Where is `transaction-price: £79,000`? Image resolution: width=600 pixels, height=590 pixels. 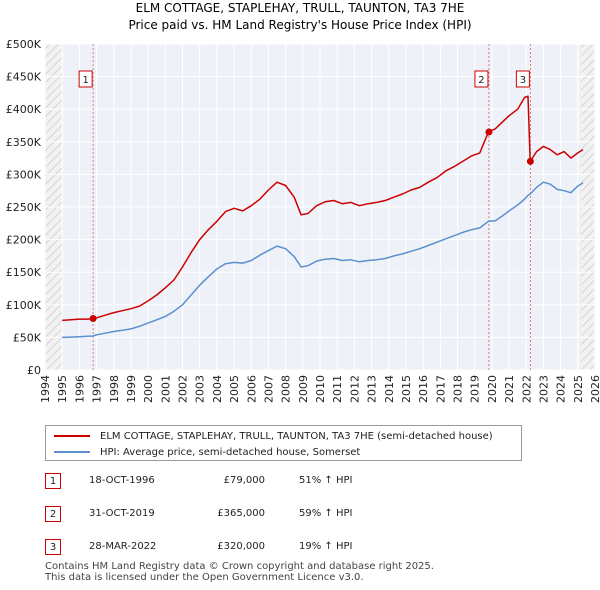 transaction-price: £79,000 is located at coordinates (244, 480).